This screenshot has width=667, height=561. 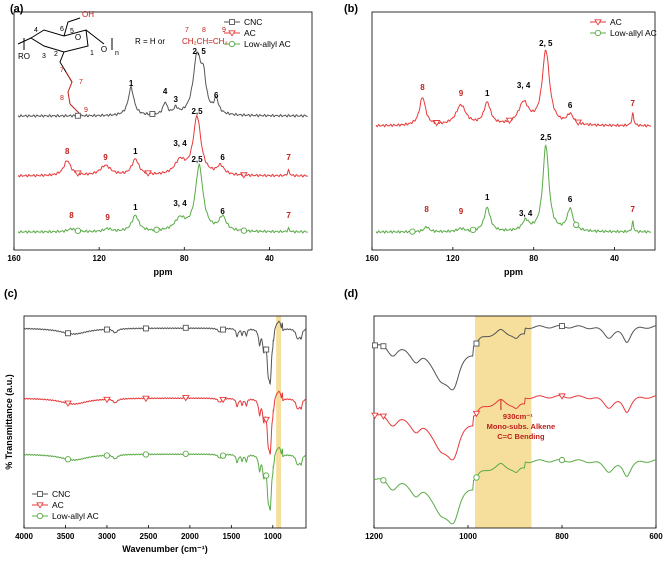 I want to click on peak-label: 2, 5, so click(x=546, y=43).